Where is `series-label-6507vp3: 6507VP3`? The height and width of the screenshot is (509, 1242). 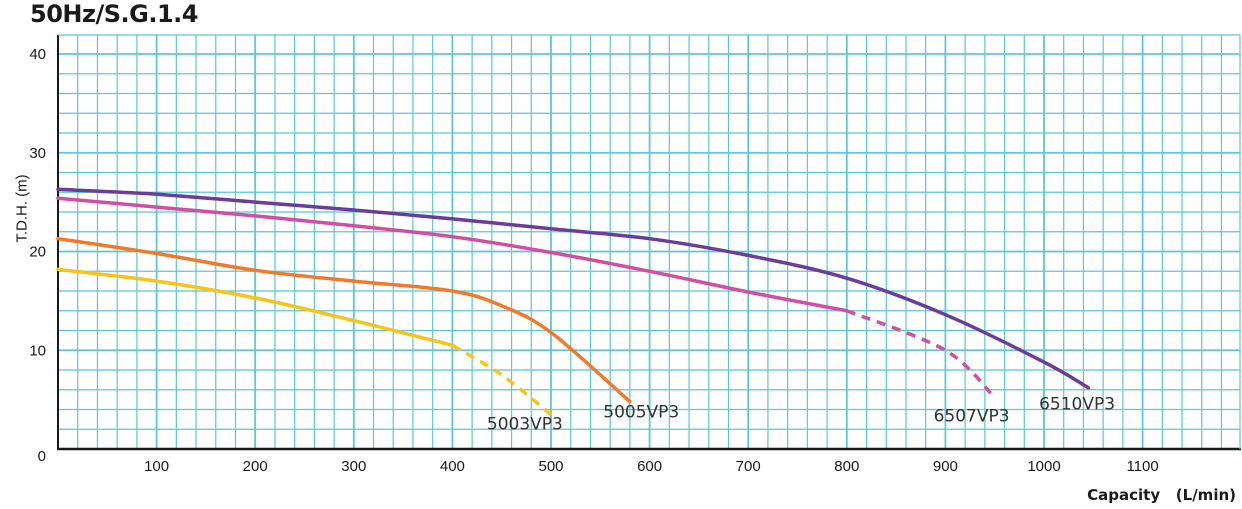
series-label-6507vp3: 6507VP3 is located at coordinates (972, 416).